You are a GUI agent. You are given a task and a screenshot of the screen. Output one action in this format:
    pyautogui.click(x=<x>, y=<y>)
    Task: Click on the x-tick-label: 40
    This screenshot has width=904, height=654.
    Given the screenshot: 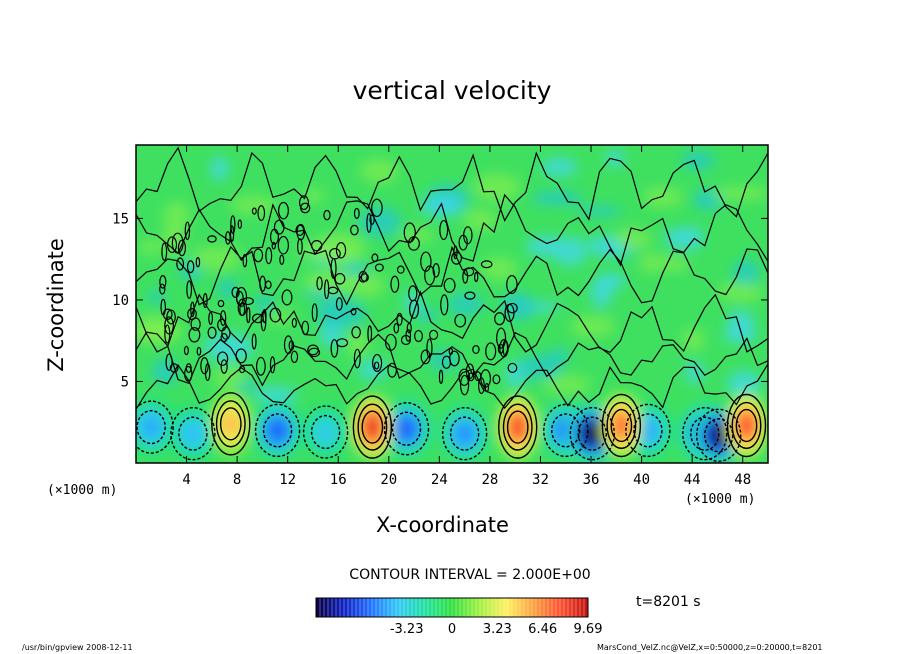 What is the action you would take?
    pyautogui.click(x=641, y=480)
    